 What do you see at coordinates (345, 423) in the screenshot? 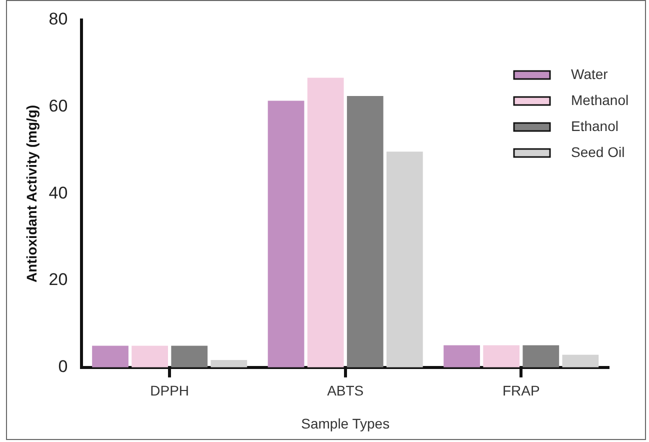
I see `x-axis-title: Sample Types` at bounding box center [345, 423].